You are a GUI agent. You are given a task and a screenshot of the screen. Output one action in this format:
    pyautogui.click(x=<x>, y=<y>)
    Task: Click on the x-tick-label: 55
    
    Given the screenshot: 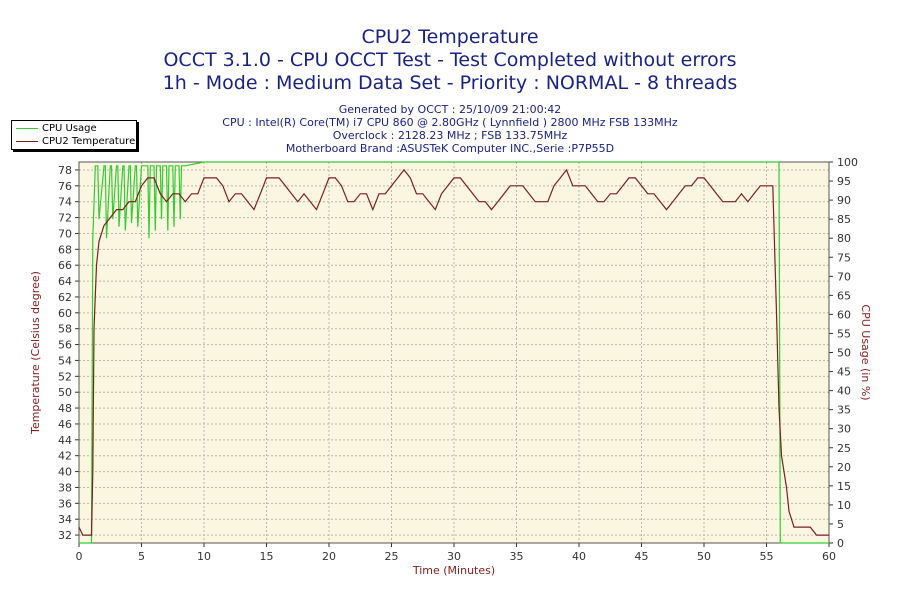 What is the action you would take?
    pyautogui.click(x=767, y=556)
    